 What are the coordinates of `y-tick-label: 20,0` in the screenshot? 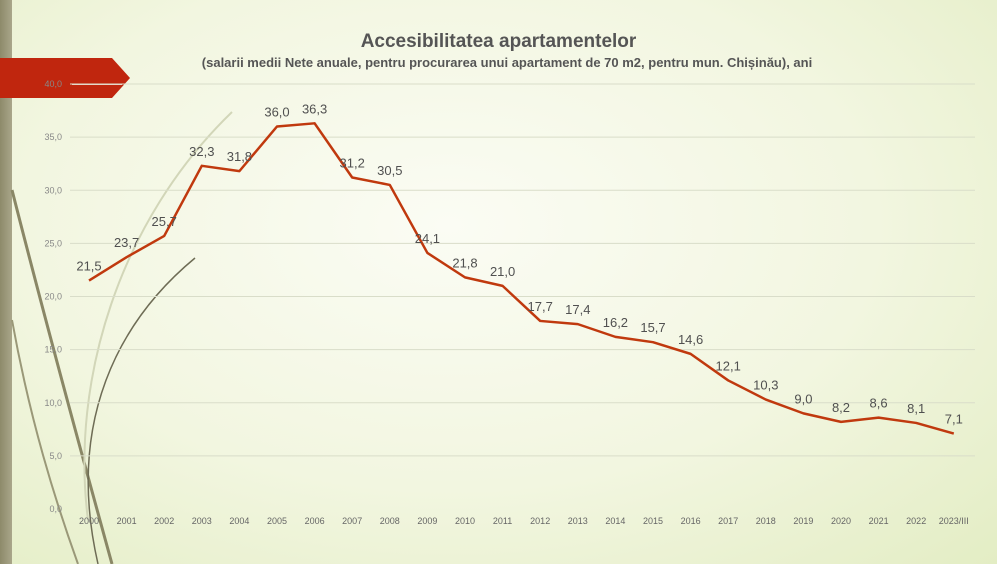 It's located at (53, 297).